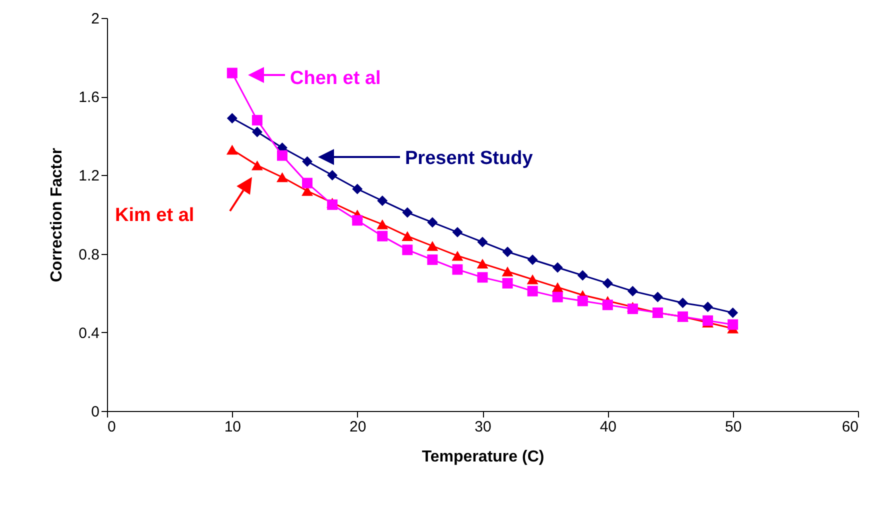 Image resolution: width=885 pixels, height=510 pixels. Describe the element at coordinates (89, 255) in the screenshot. I see `y-tick-label: 0.8` at that location.